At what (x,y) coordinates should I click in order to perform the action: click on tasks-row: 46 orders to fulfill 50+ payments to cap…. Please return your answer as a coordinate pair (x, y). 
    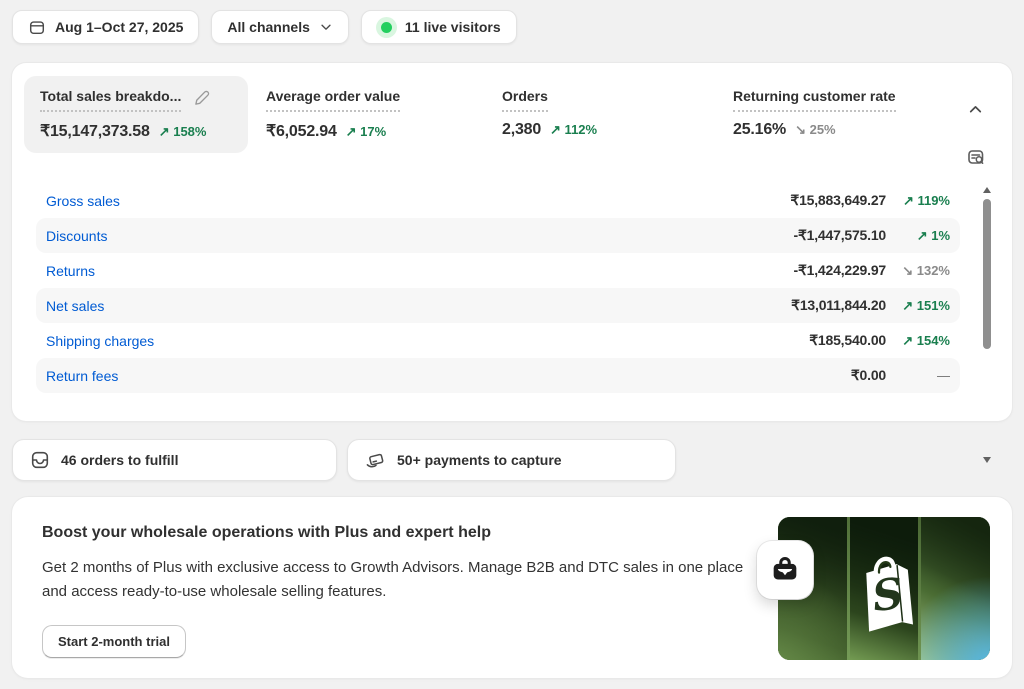
    Looking at the image, I should click on (512, 460).